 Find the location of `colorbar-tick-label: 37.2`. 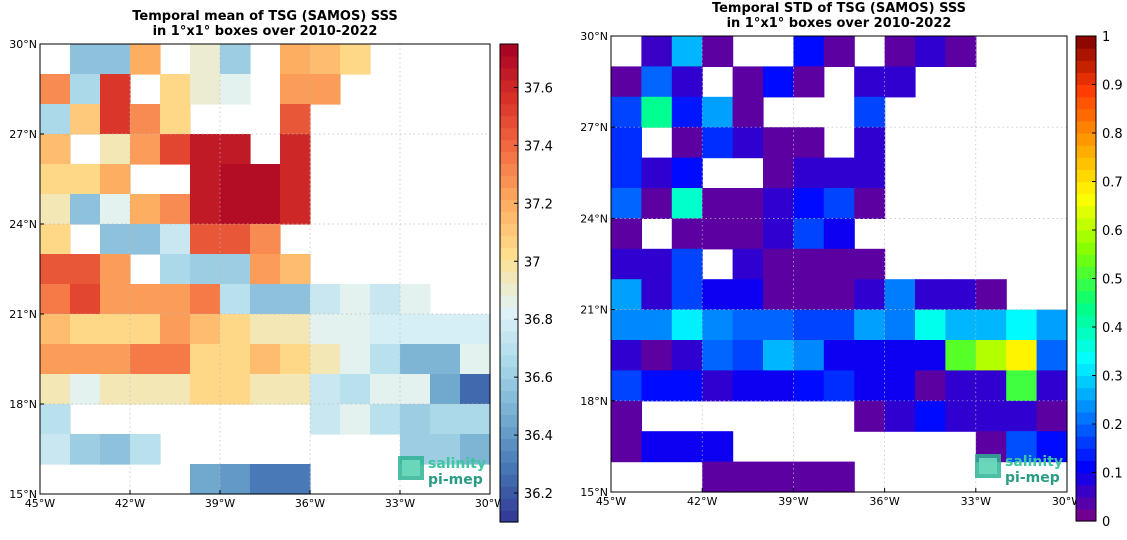

colorbar-tick-label: 37.2 is located at coordinates (538, 204).